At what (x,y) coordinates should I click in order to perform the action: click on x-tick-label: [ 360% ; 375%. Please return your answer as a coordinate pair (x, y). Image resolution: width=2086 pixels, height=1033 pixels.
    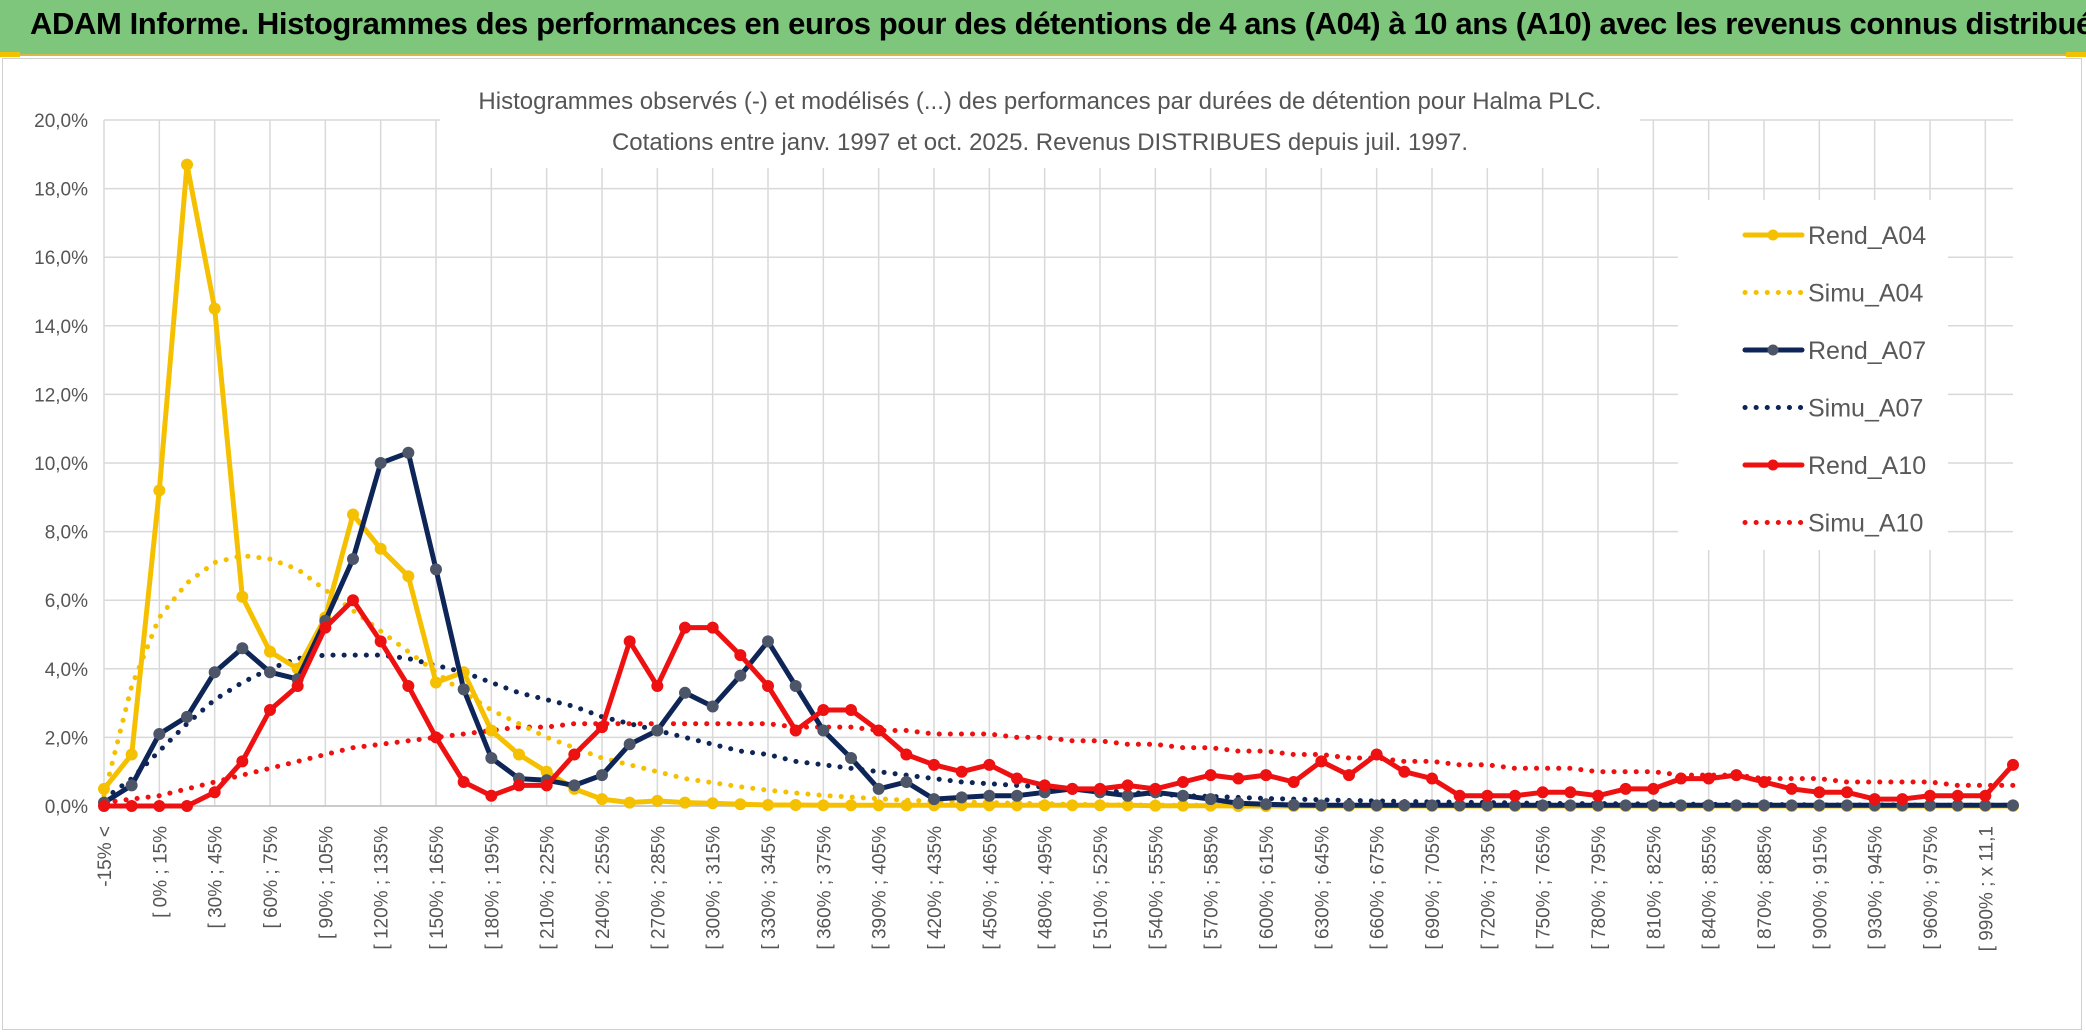
    Looking at the image, I should click on (824, 888).